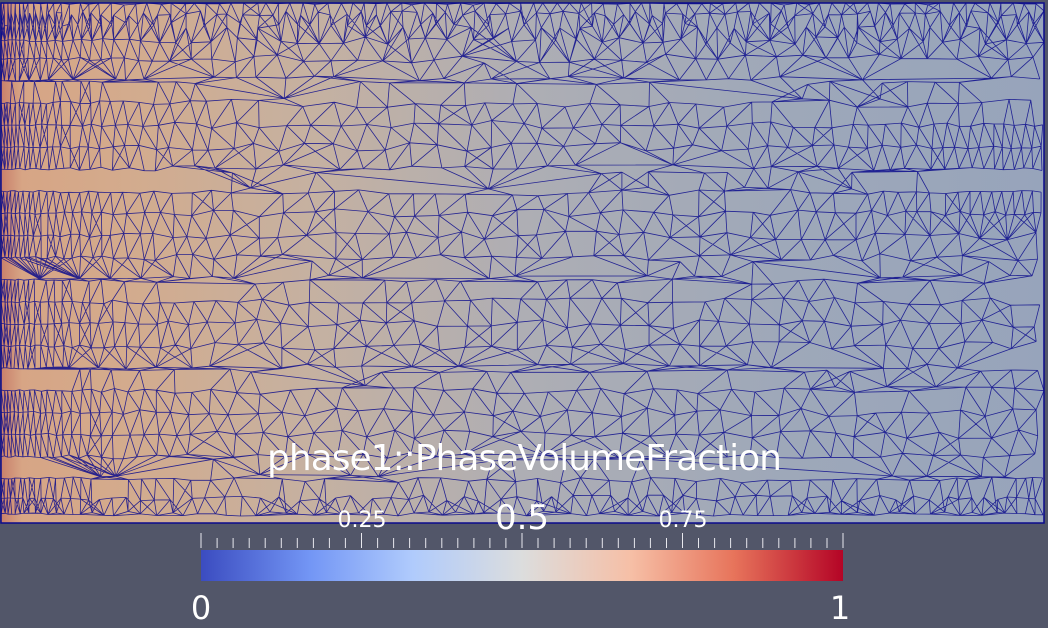  Describe the element at coordinates (840, 608) in the screenshot. I see `scalar-bar-label-max: 1` at that location.